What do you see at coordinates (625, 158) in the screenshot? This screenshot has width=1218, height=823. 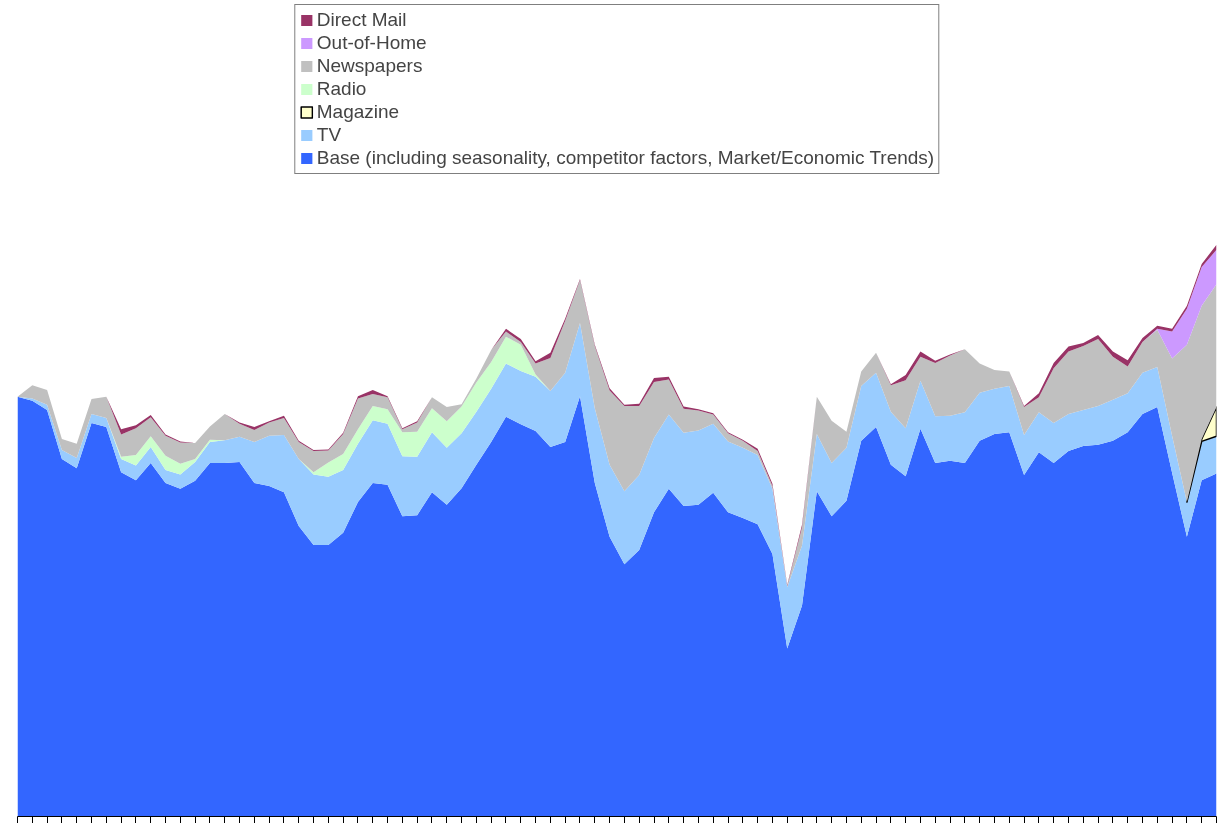 I see `legend-label: Base (including seasonality, competitor factors, Market/Economic Trends)` at bounding box center [625, 158].